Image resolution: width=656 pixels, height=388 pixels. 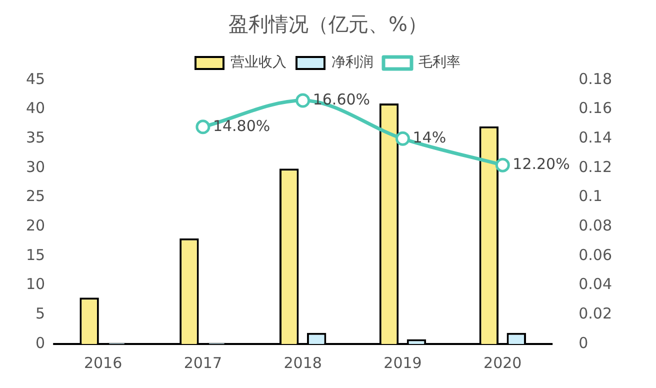 What do you see at coordinates (36, 284) in the screenshot?
I see `y-tick-label: 10` at bounding box center [36, 284].